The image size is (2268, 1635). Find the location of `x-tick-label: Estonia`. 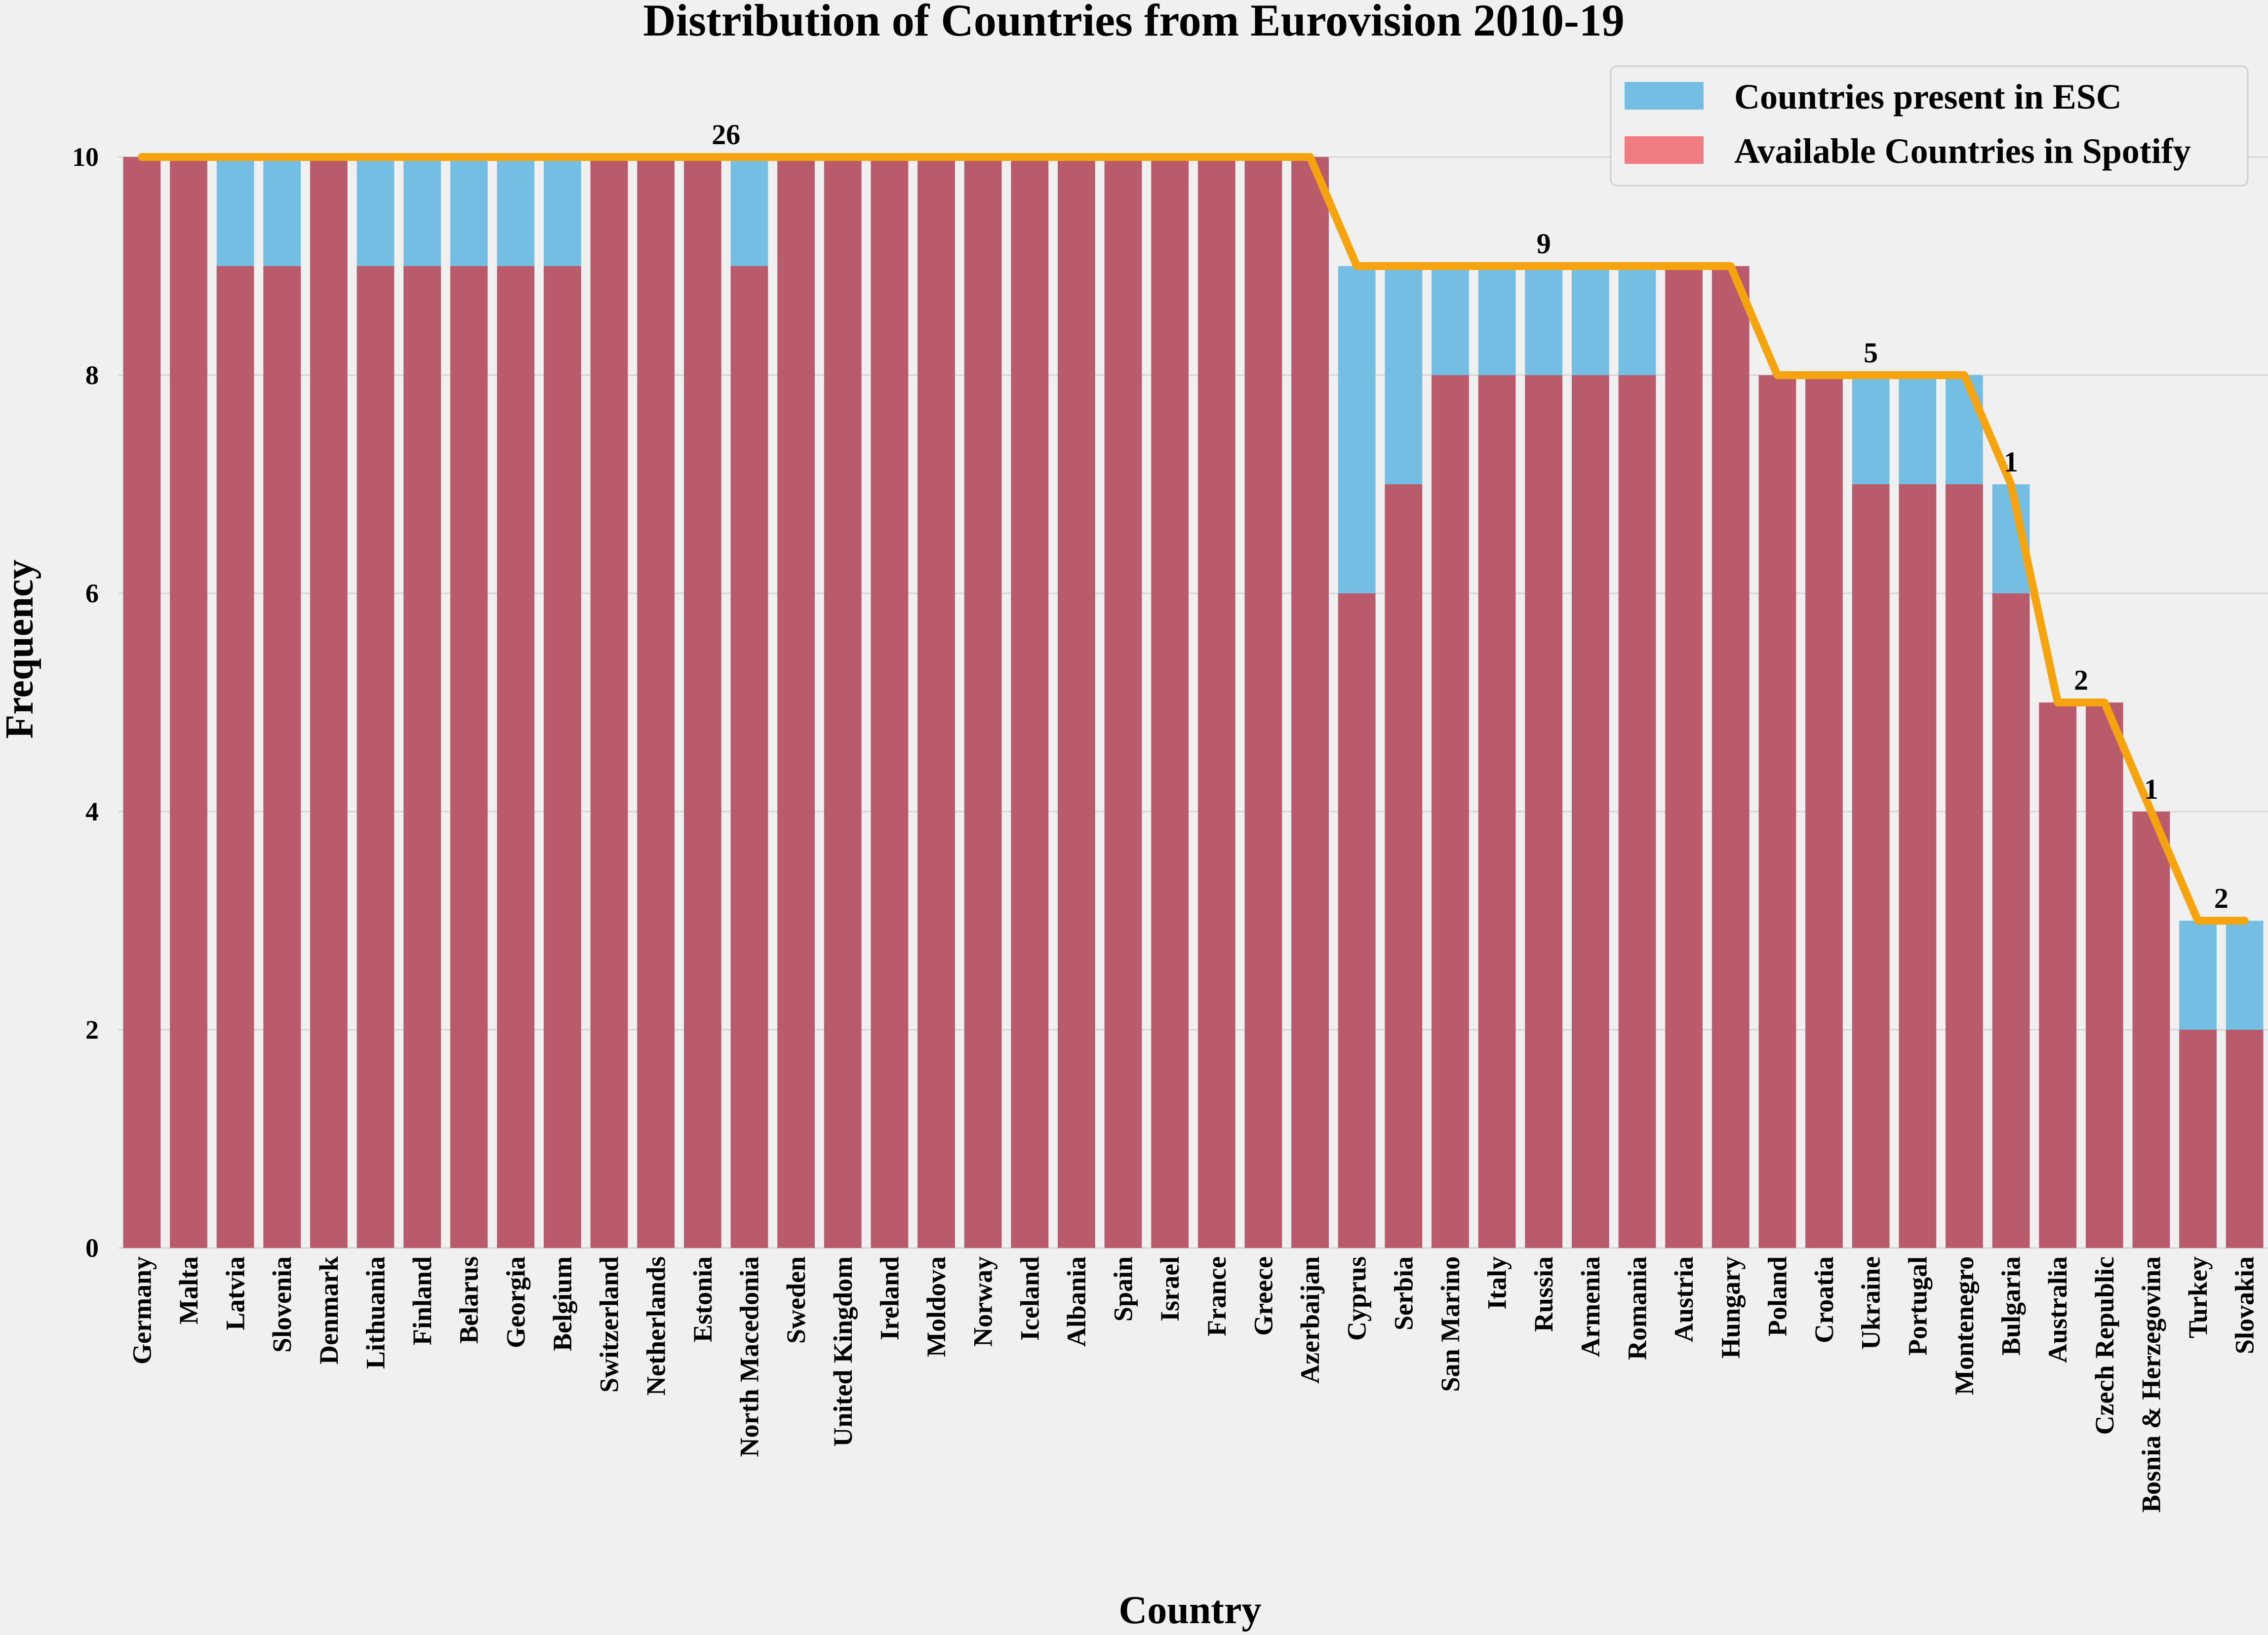

x-tick-label: Estonia is located at coordinates (703, 1299).